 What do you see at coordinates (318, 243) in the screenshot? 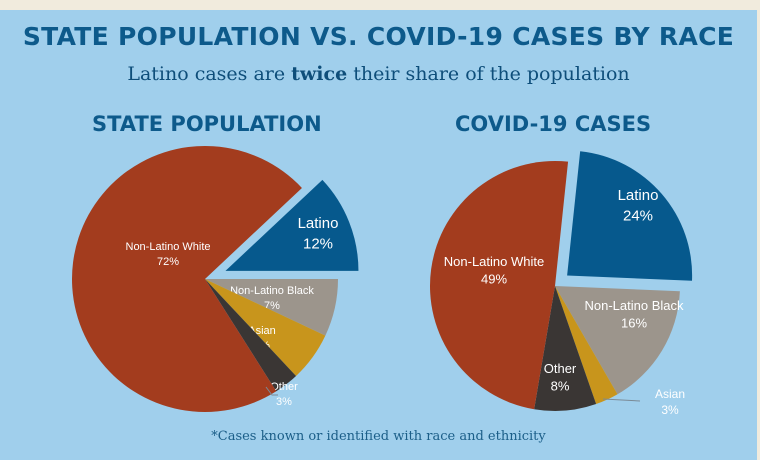
I see `slice-value-label: 12%` at bounding box center [318, 243].